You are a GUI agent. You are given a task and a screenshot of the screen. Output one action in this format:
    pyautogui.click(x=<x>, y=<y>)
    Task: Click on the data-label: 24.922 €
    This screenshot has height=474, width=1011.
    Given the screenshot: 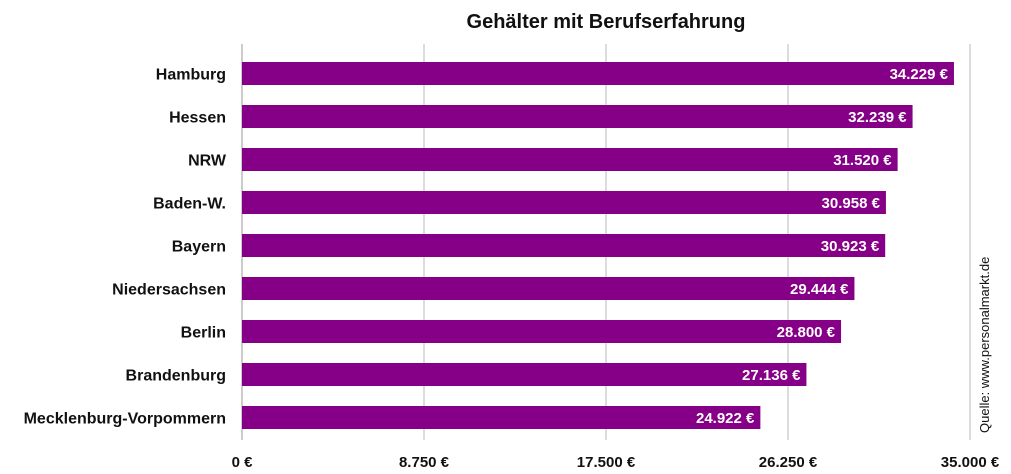 What is the action you would take?
    pyautogui.click(x=725, y=418)
    